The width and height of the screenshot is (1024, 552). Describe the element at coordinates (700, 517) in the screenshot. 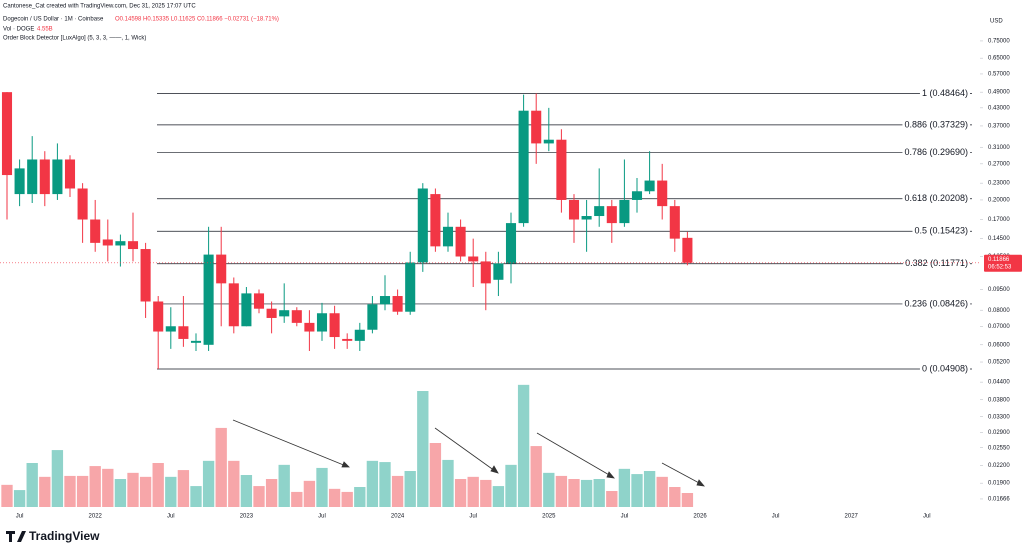

I see `x-tick-label: 2026` at that location.